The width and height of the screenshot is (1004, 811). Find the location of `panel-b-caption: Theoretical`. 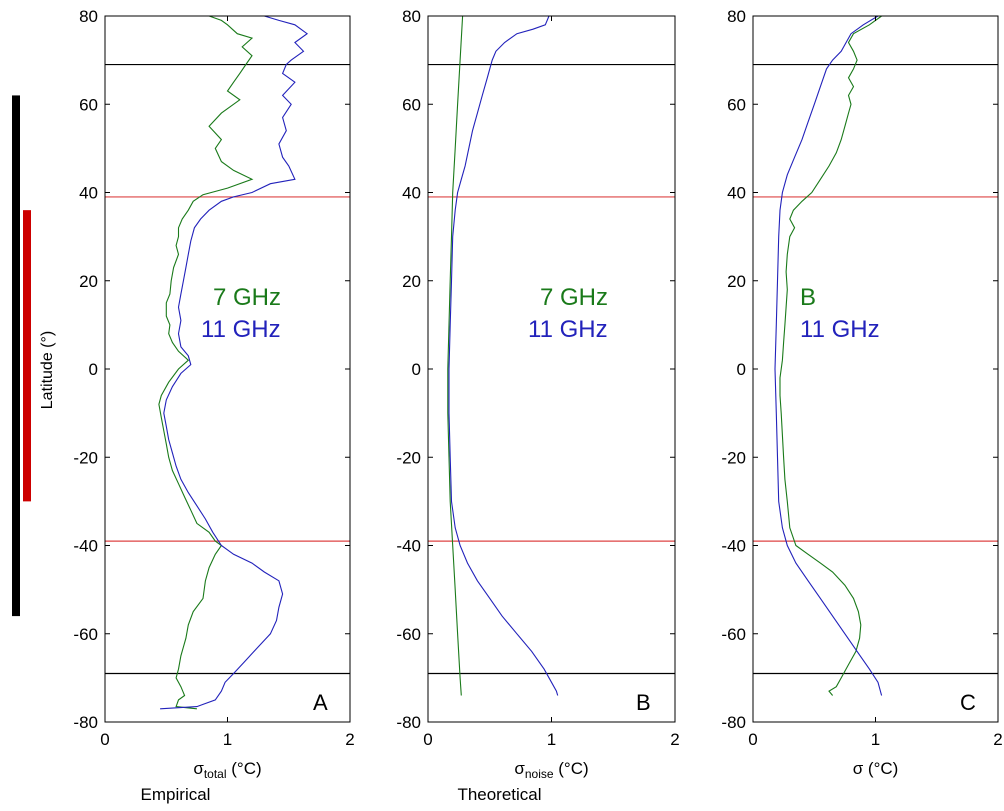

panel-b-caption: Theoretical is located at coordinates (499, 794).